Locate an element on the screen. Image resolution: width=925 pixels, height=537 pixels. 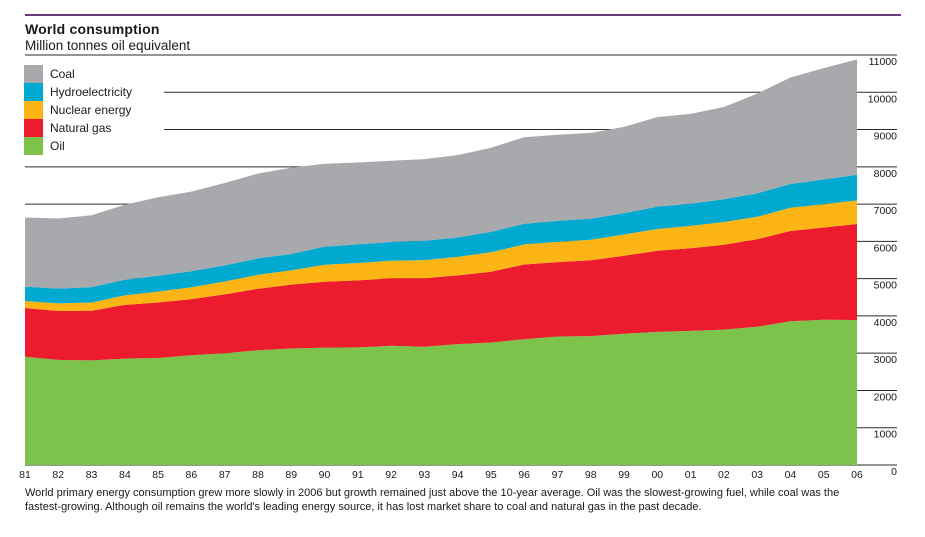
x-axis-label: 05 is located at coordinates (824, 475).